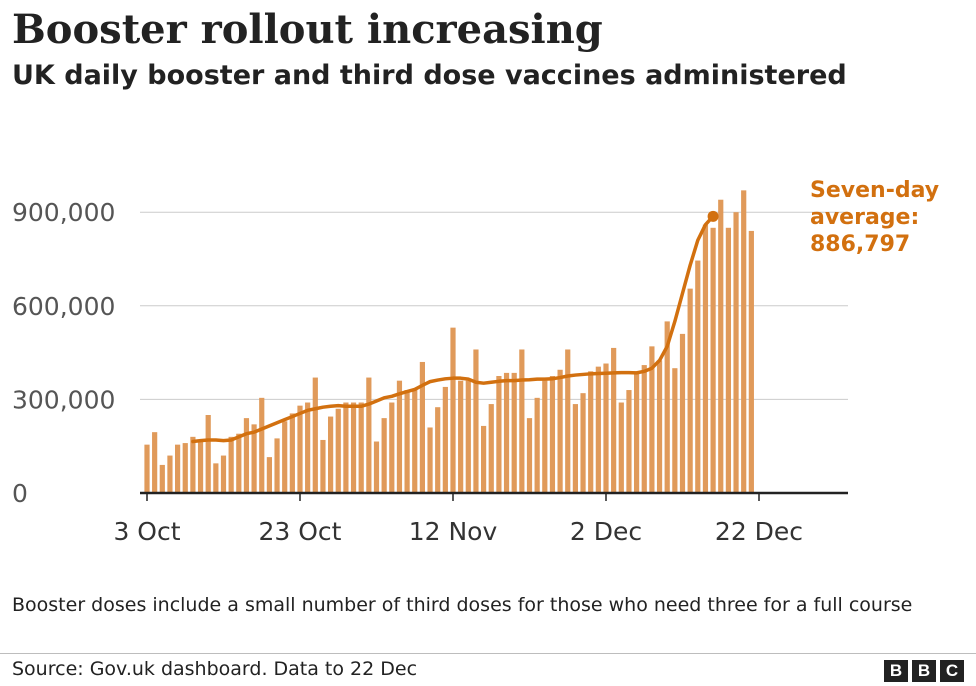  Describe the element at coordinates (713, 216) in the screenshot. I see `average-endpoint` at that location.